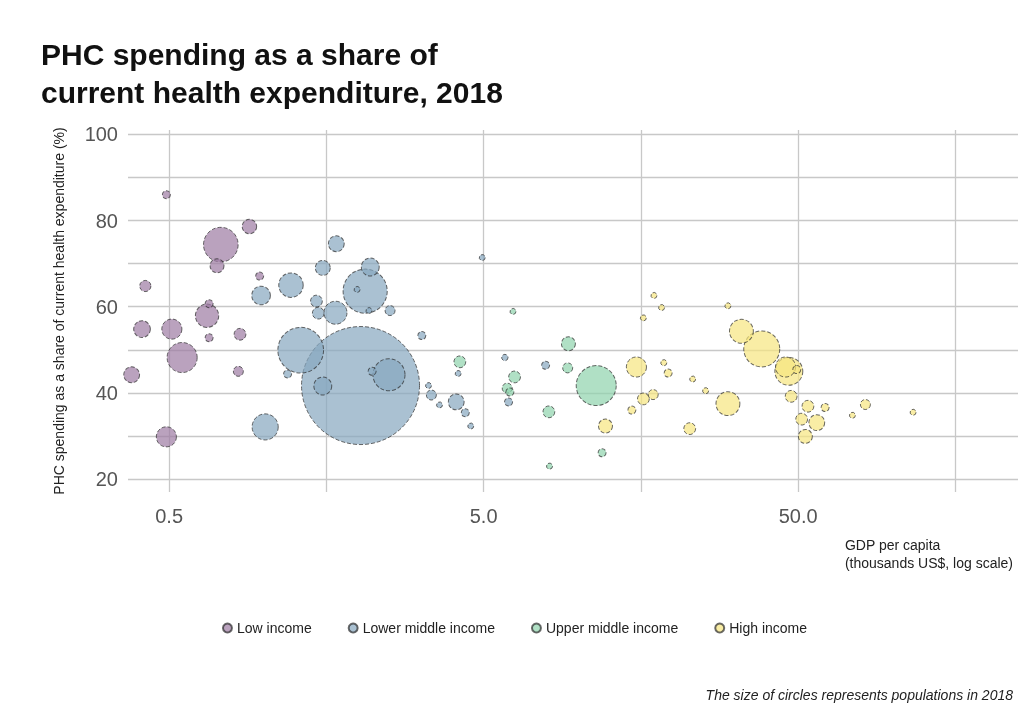 This screenshot has width=1029, height=724. I want to click on chart-title: PHC spending as a share of current health expenditure, 2018, so click(272, 73).